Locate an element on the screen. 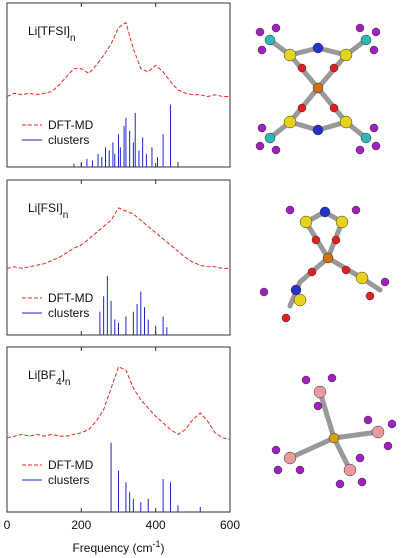 This screenshot has height=558, width=409. x-axis-label-part: ) is located at coordinates (163, 548).